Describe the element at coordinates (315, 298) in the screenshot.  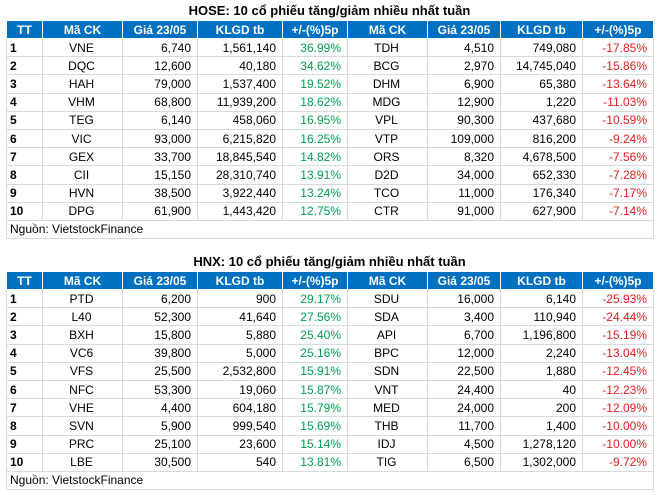
I see `cell: 29.17%` at that location.